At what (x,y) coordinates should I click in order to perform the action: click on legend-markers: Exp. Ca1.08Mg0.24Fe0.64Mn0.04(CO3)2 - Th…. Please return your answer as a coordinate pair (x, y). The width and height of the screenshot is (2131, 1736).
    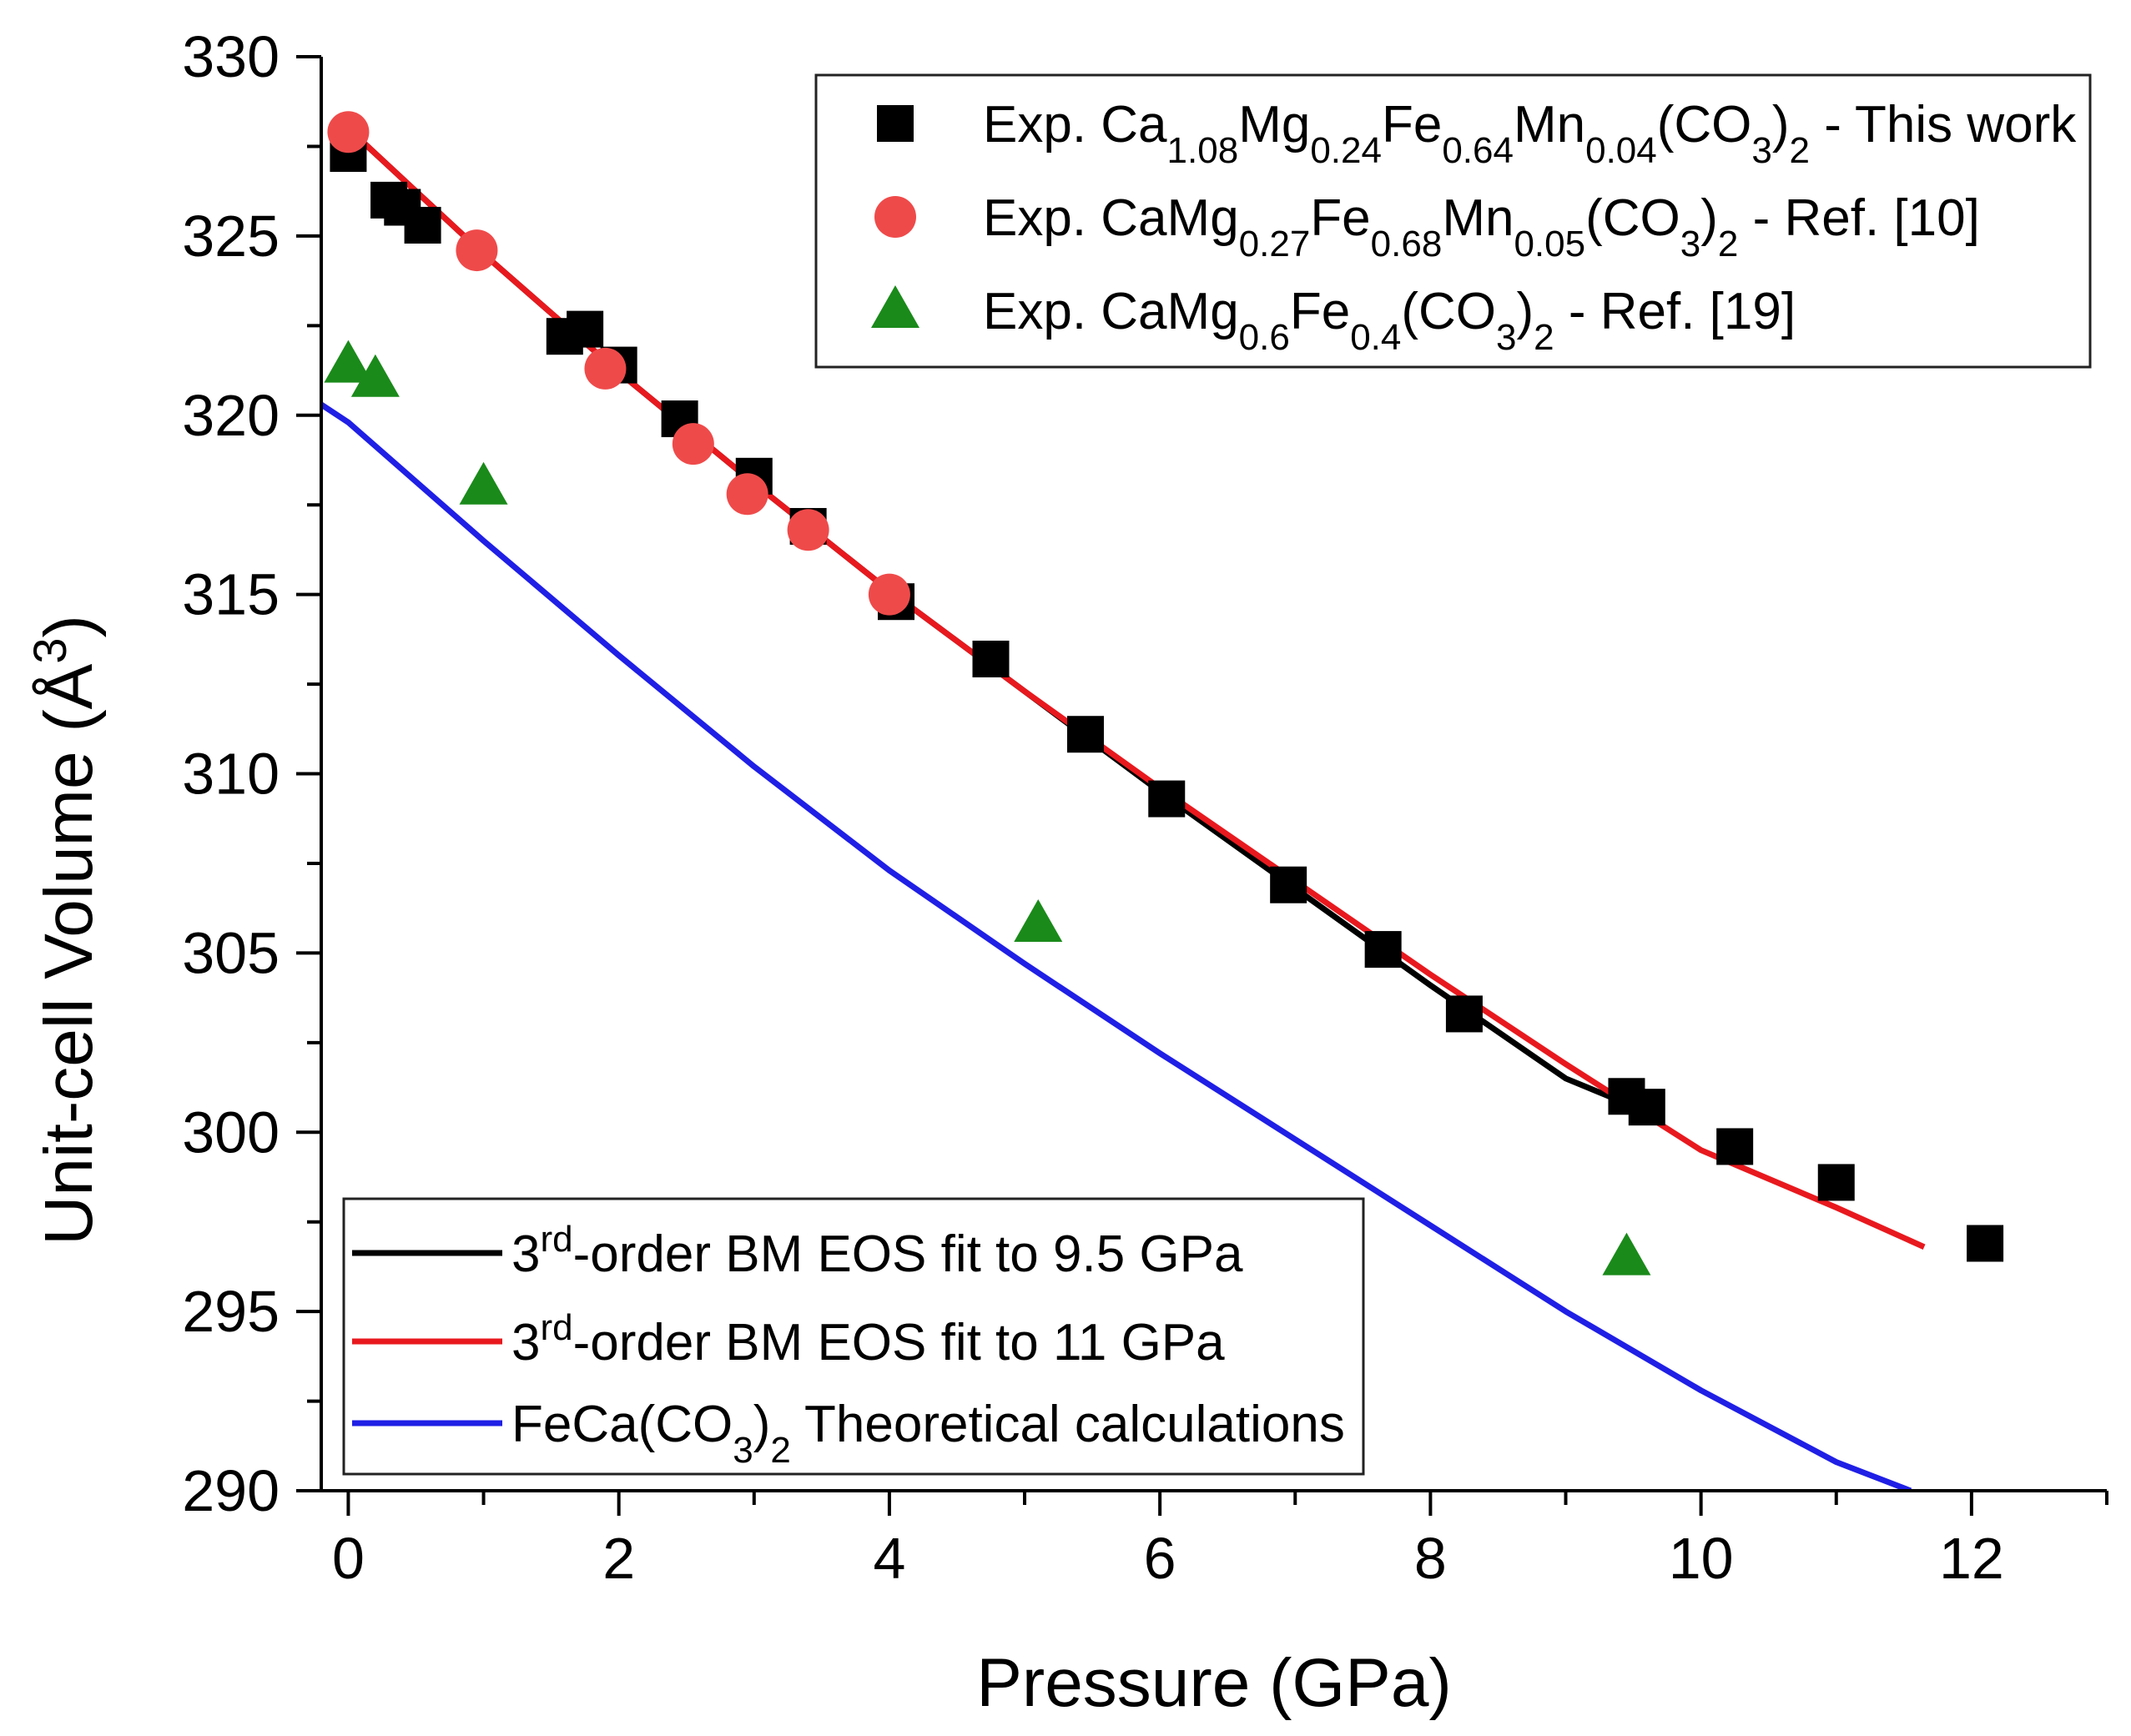
    Looking at the image, I should click on (1453, 221).